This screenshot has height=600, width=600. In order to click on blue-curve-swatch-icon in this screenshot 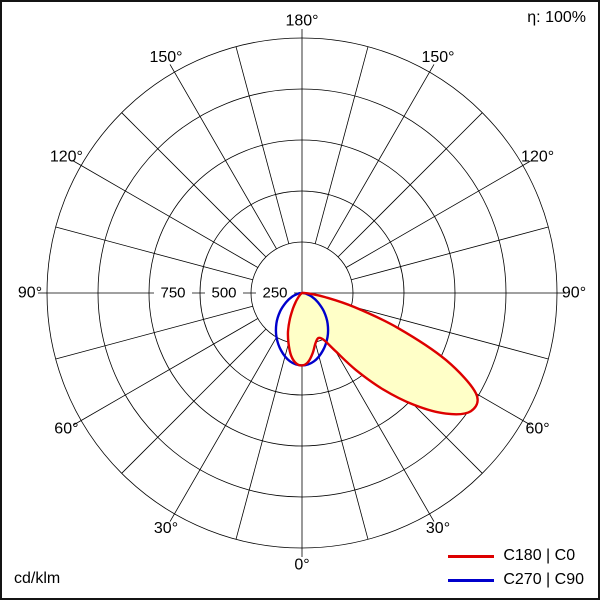, I will do `click(471, 580)`.